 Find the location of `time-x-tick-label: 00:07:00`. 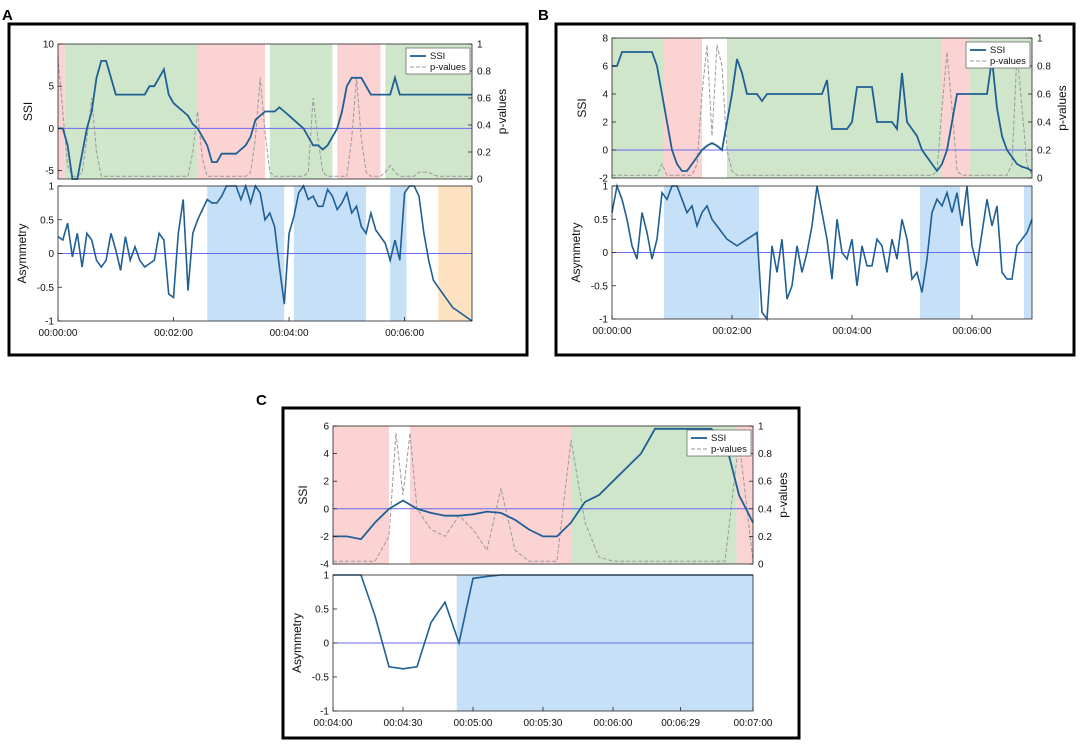

time-x-tick-label: 00:07:00 is located at coordinates (753, 723).